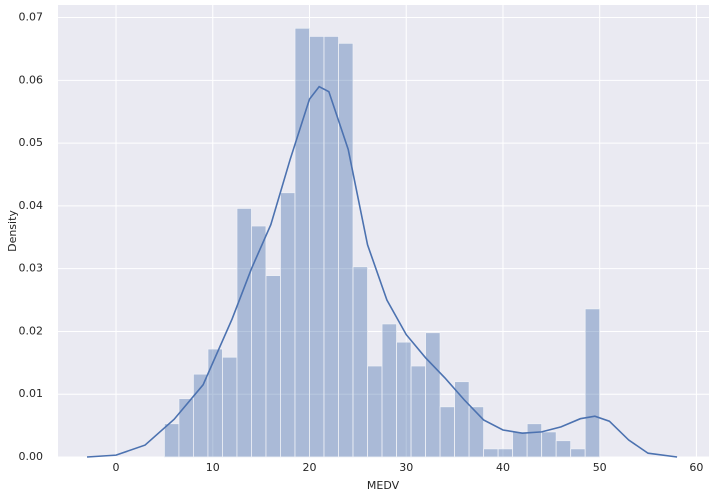 This screenshot has width=715, height=500. What do you see at coordinates (116, 467) in the screenshot?
I see `x-tick-label: 0` at bounding box center [116, 467].